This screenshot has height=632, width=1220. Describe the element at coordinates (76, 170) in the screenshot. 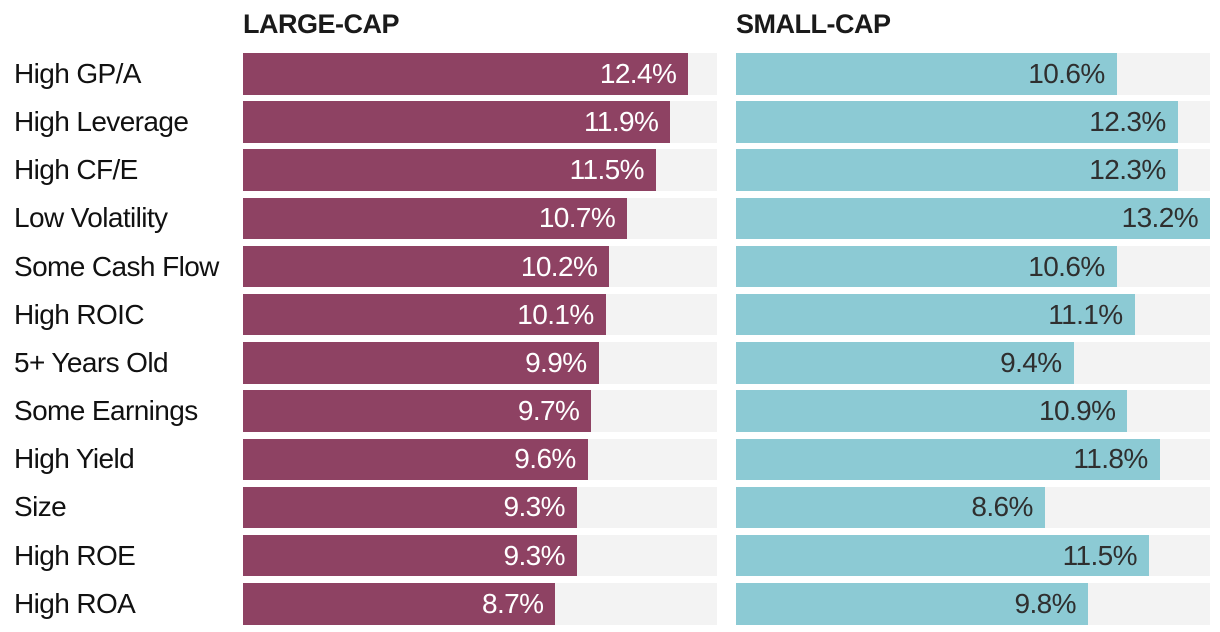

I see `category-label: High CF/E` at that location.